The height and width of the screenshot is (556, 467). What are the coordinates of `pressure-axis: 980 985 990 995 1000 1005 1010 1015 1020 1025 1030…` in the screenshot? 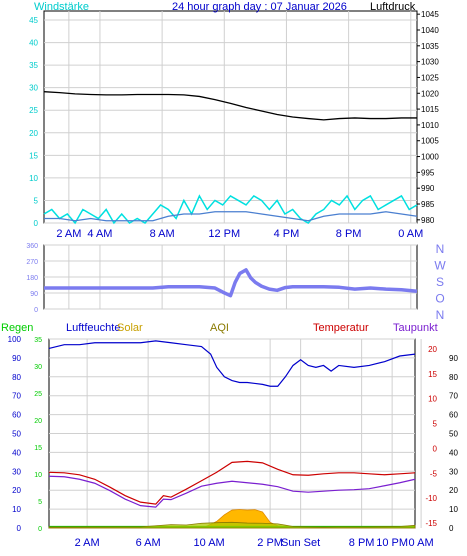 It's located at (428, 117).